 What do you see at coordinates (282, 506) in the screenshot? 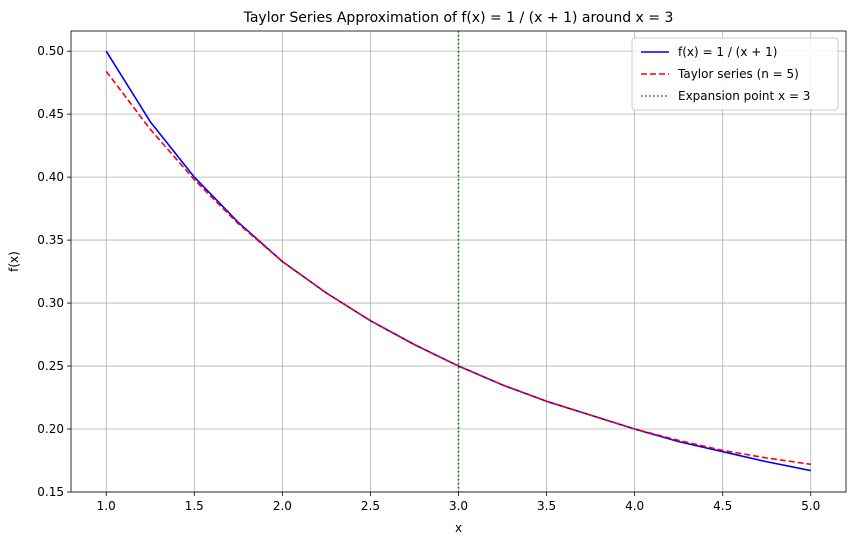
I see `x-tick-label: 2.0` at bounding box center [282, 506].